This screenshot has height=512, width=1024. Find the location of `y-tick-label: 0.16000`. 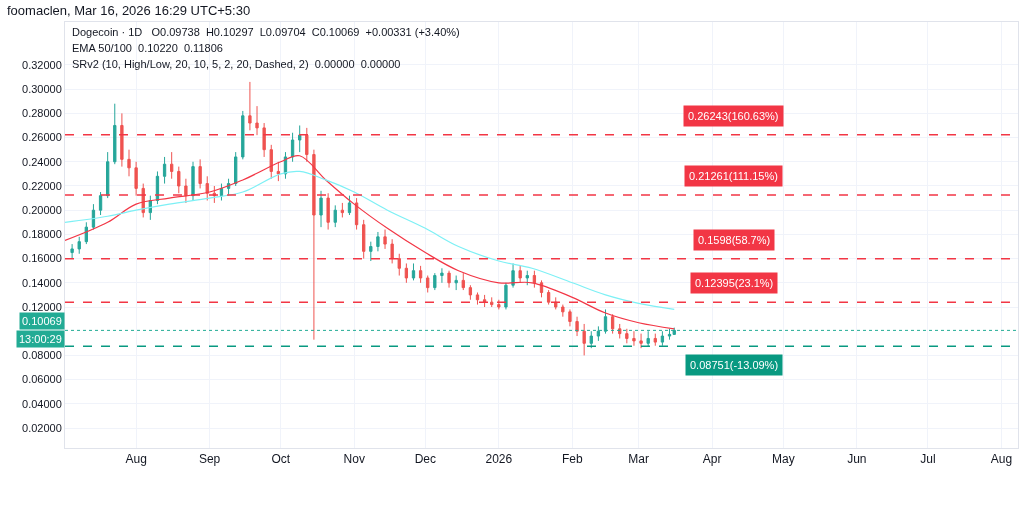

y-tick-label: 0.16000 is located at coordinates (42, 258).